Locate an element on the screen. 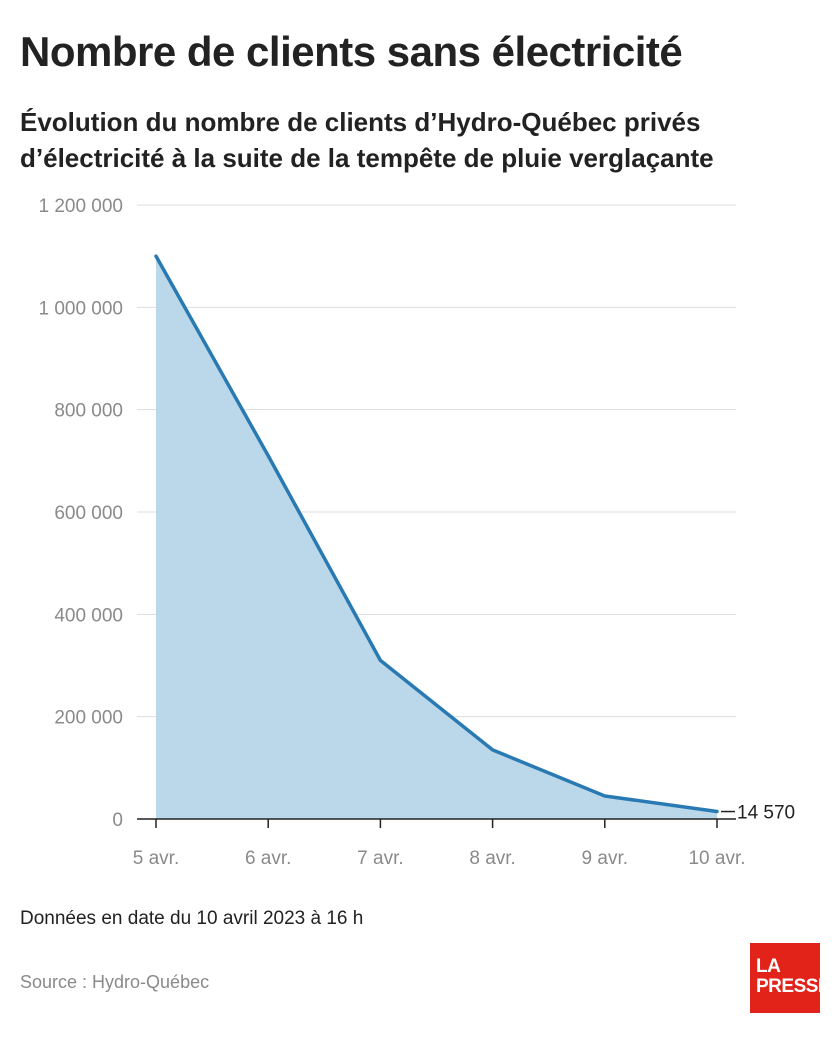 Image resolution: width=840 pixels, height=1040 pixels. y-tick-label: 1 000 000 is located at coordinates (80, 308).